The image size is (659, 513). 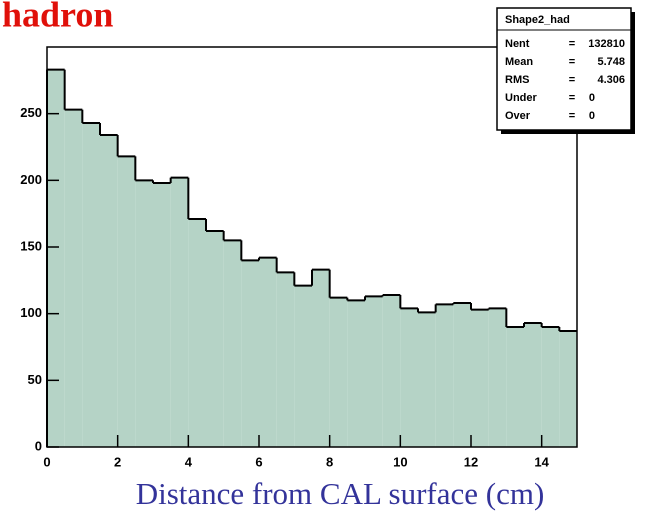 I want to click on stats-value: 132810, so click(x=606, y=44).